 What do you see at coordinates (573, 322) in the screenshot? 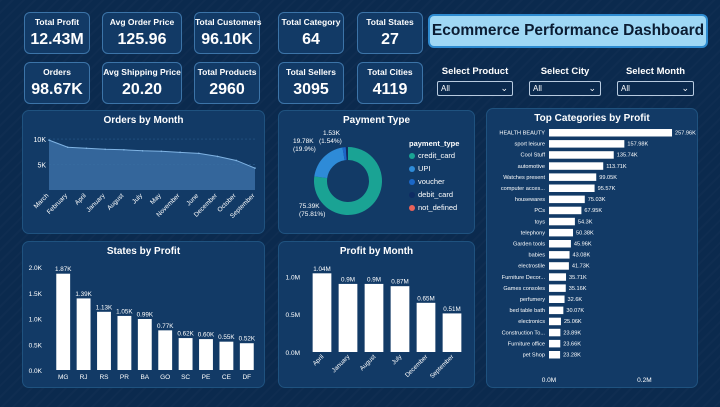
I see `bar-value-label: 25.06K` at bounding box center [573, 322].